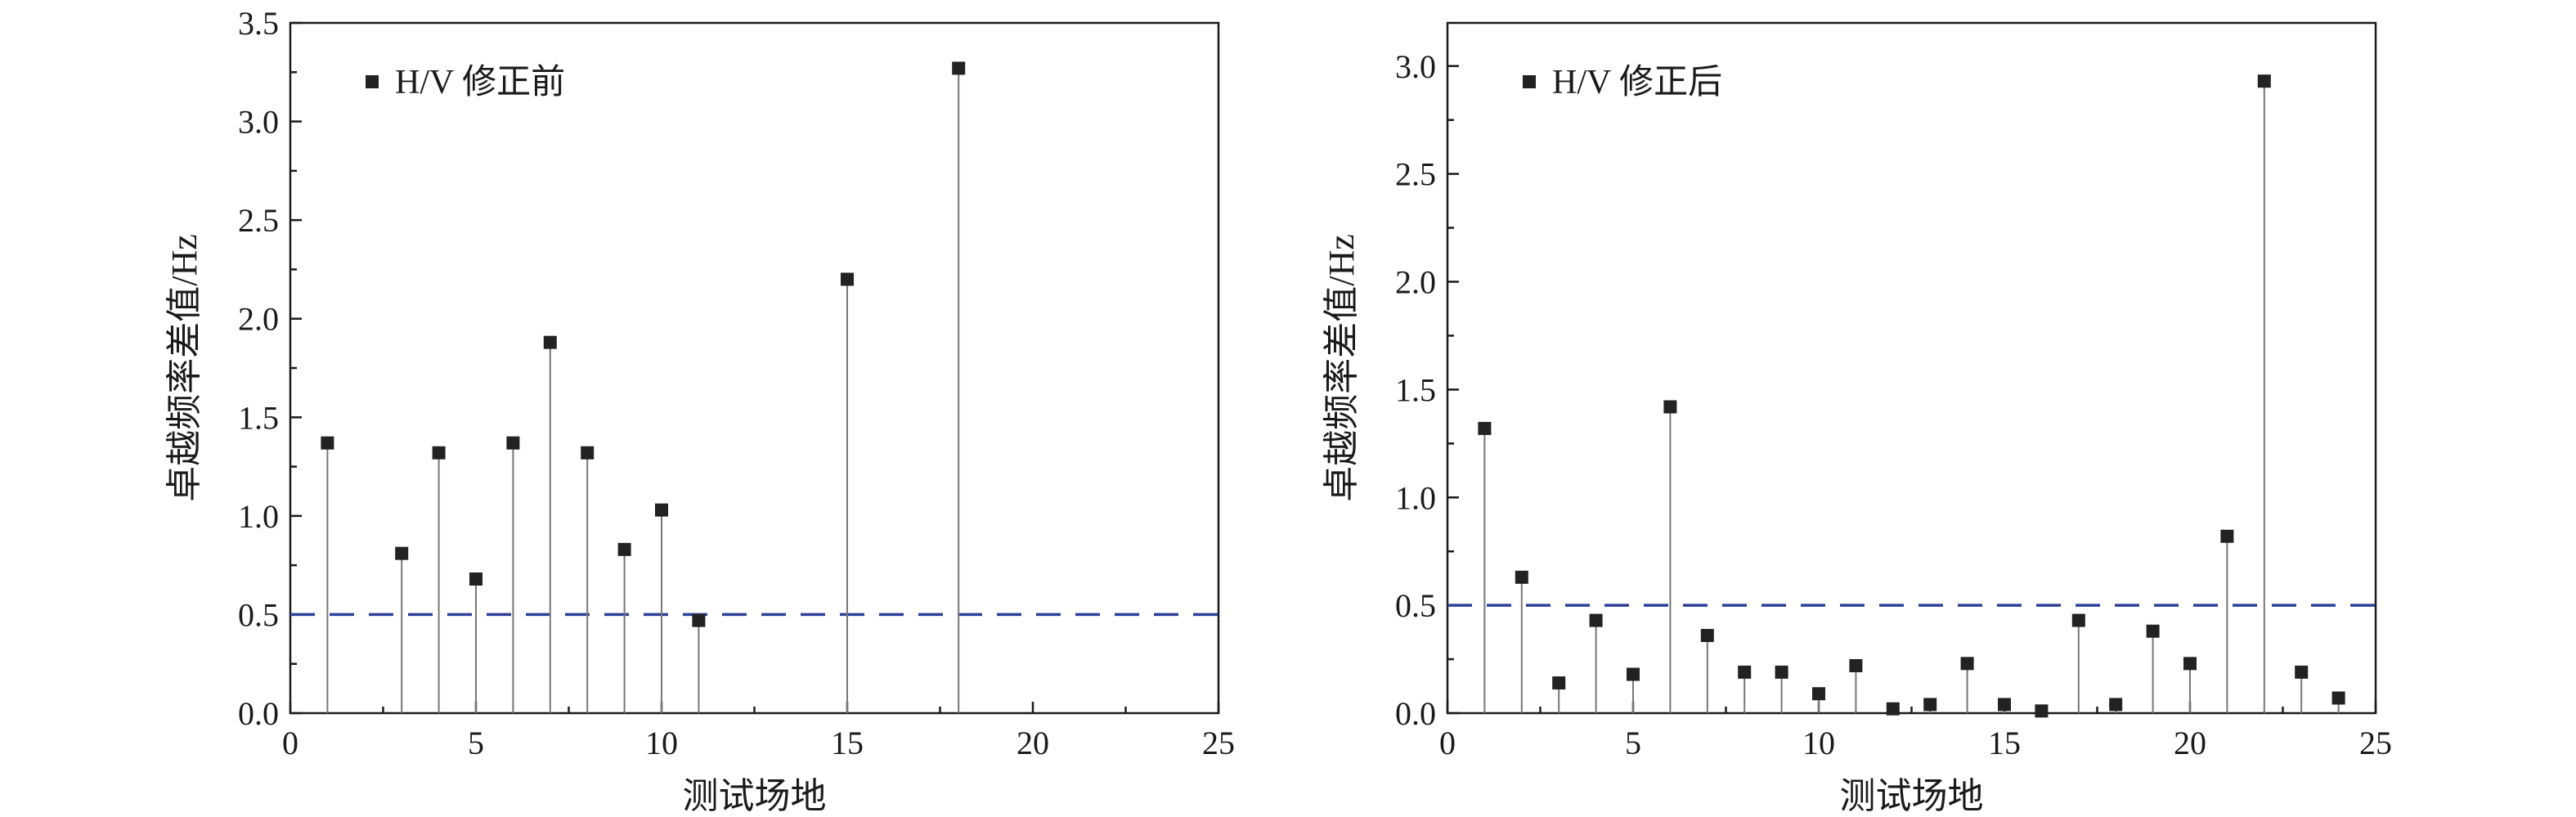 This screenshot has width=2576, height=817. I want to click on right-y-tick-label: 2.0, so click(1415, 282).